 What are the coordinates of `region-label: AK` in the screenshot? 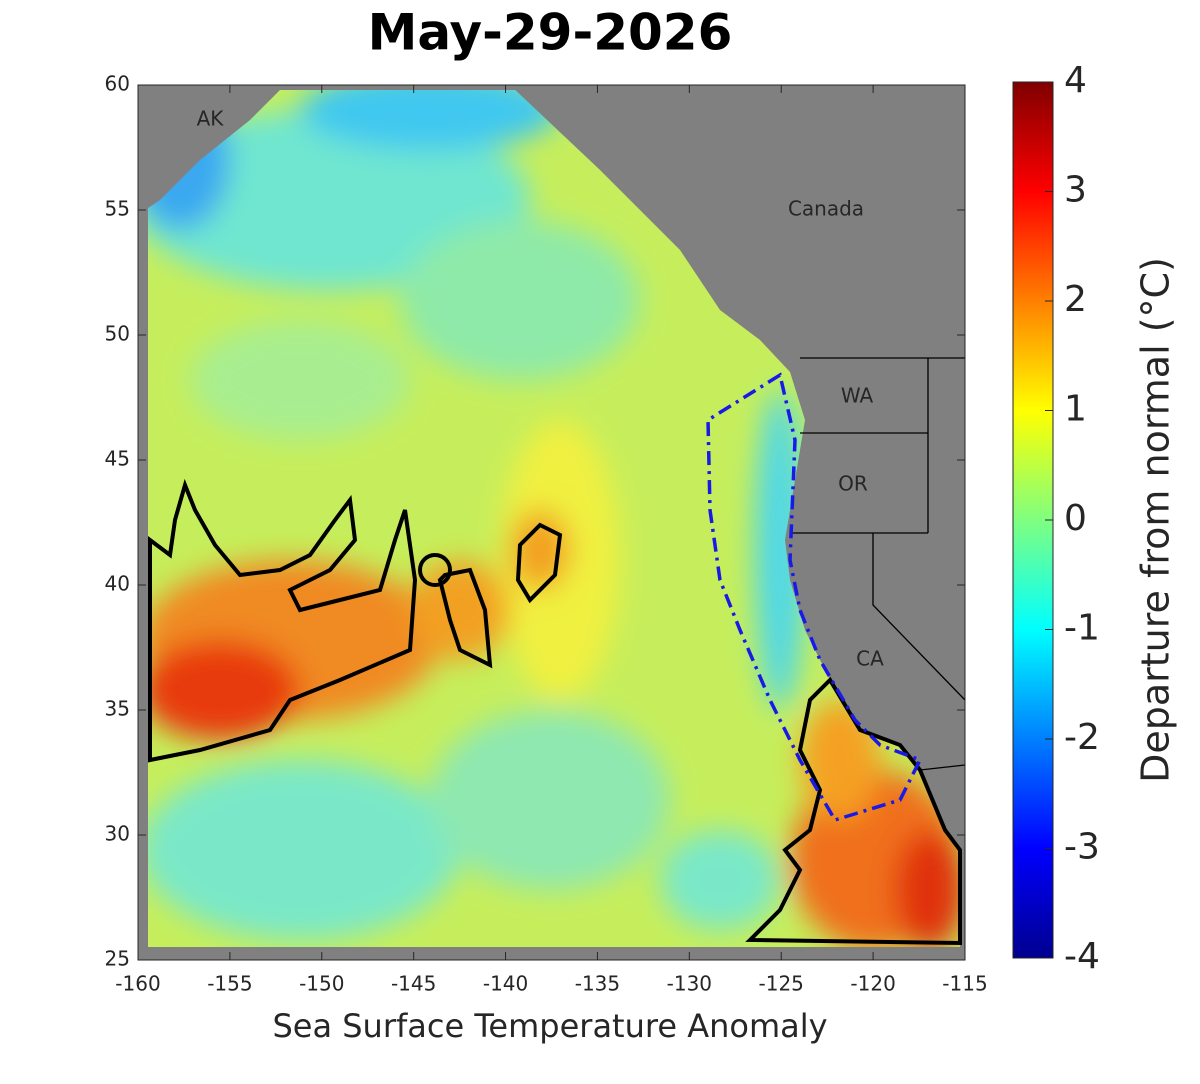 It's located at (211, 119).